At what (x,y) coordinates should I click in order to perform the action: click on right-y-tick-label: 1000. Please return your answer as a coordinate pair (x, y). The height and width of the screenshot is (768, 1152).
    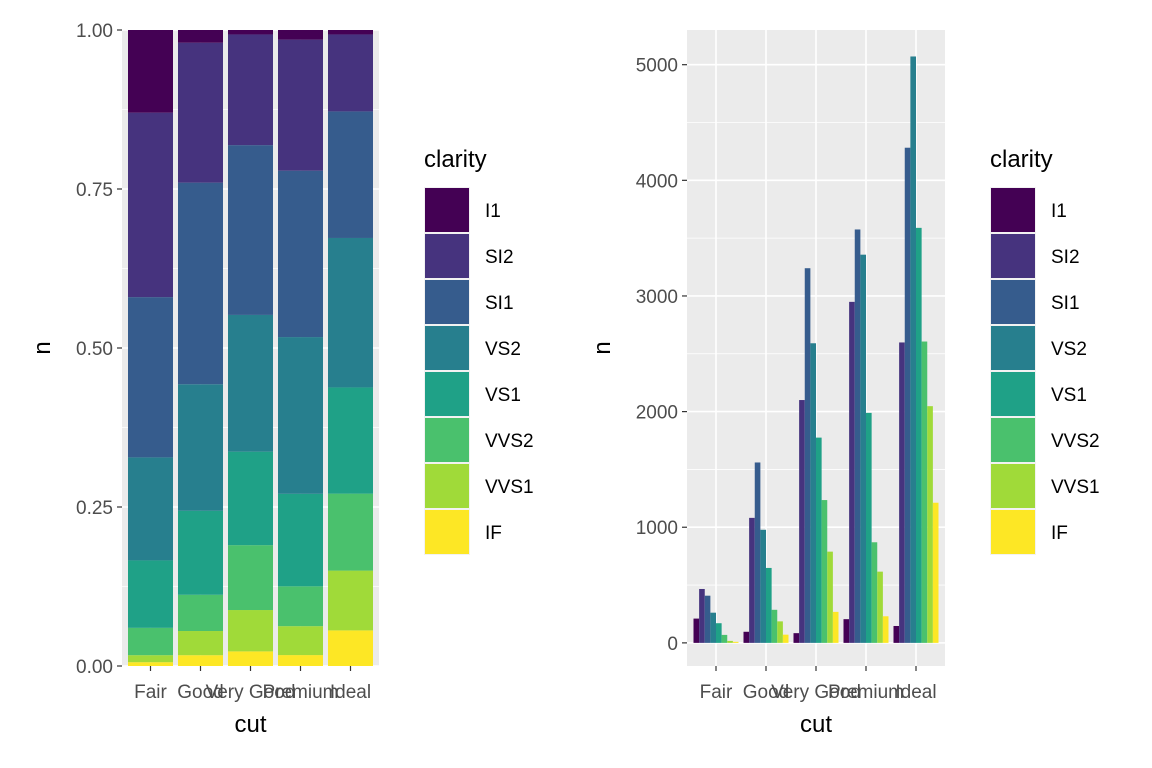
    Looking at the image, I should click on (657, 528).